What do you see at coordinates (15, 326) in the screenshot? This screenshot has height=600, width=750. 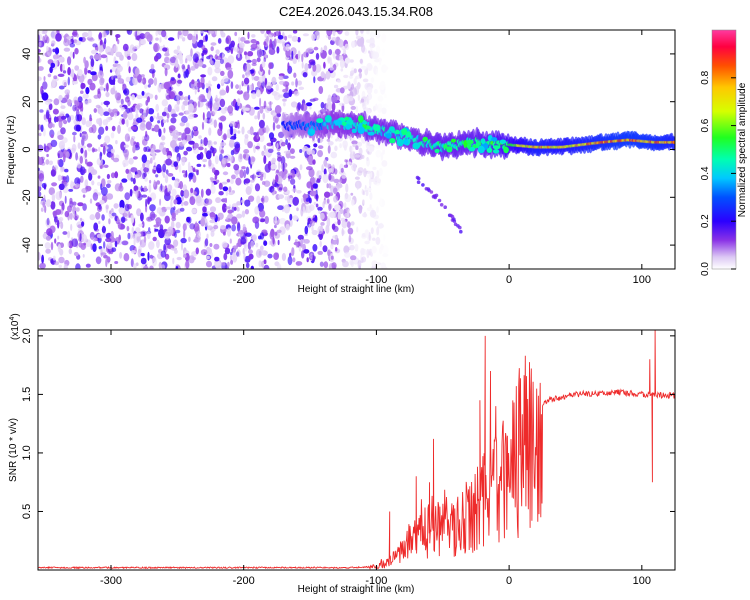 I see `svg-text: (x104)` at bounding box center [15, 326].